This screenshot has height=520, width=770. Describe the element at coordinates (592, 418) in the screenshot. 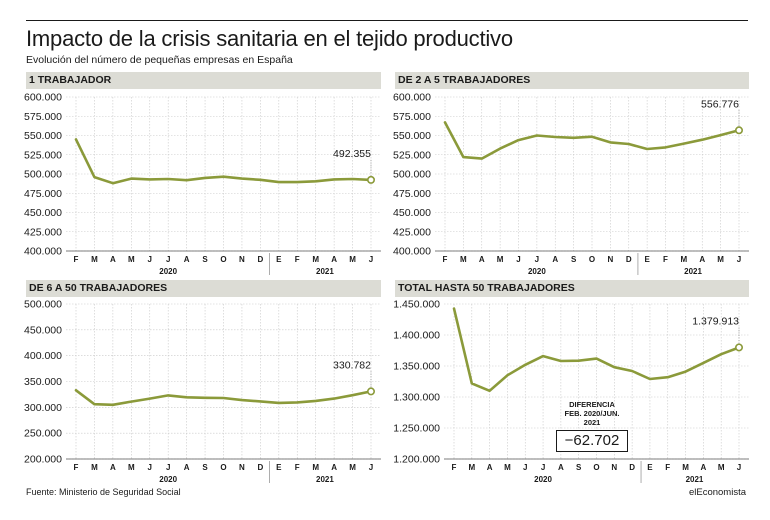

I see `annotation-title-line2: FEB. 2020/JUN. 2021` at that location.